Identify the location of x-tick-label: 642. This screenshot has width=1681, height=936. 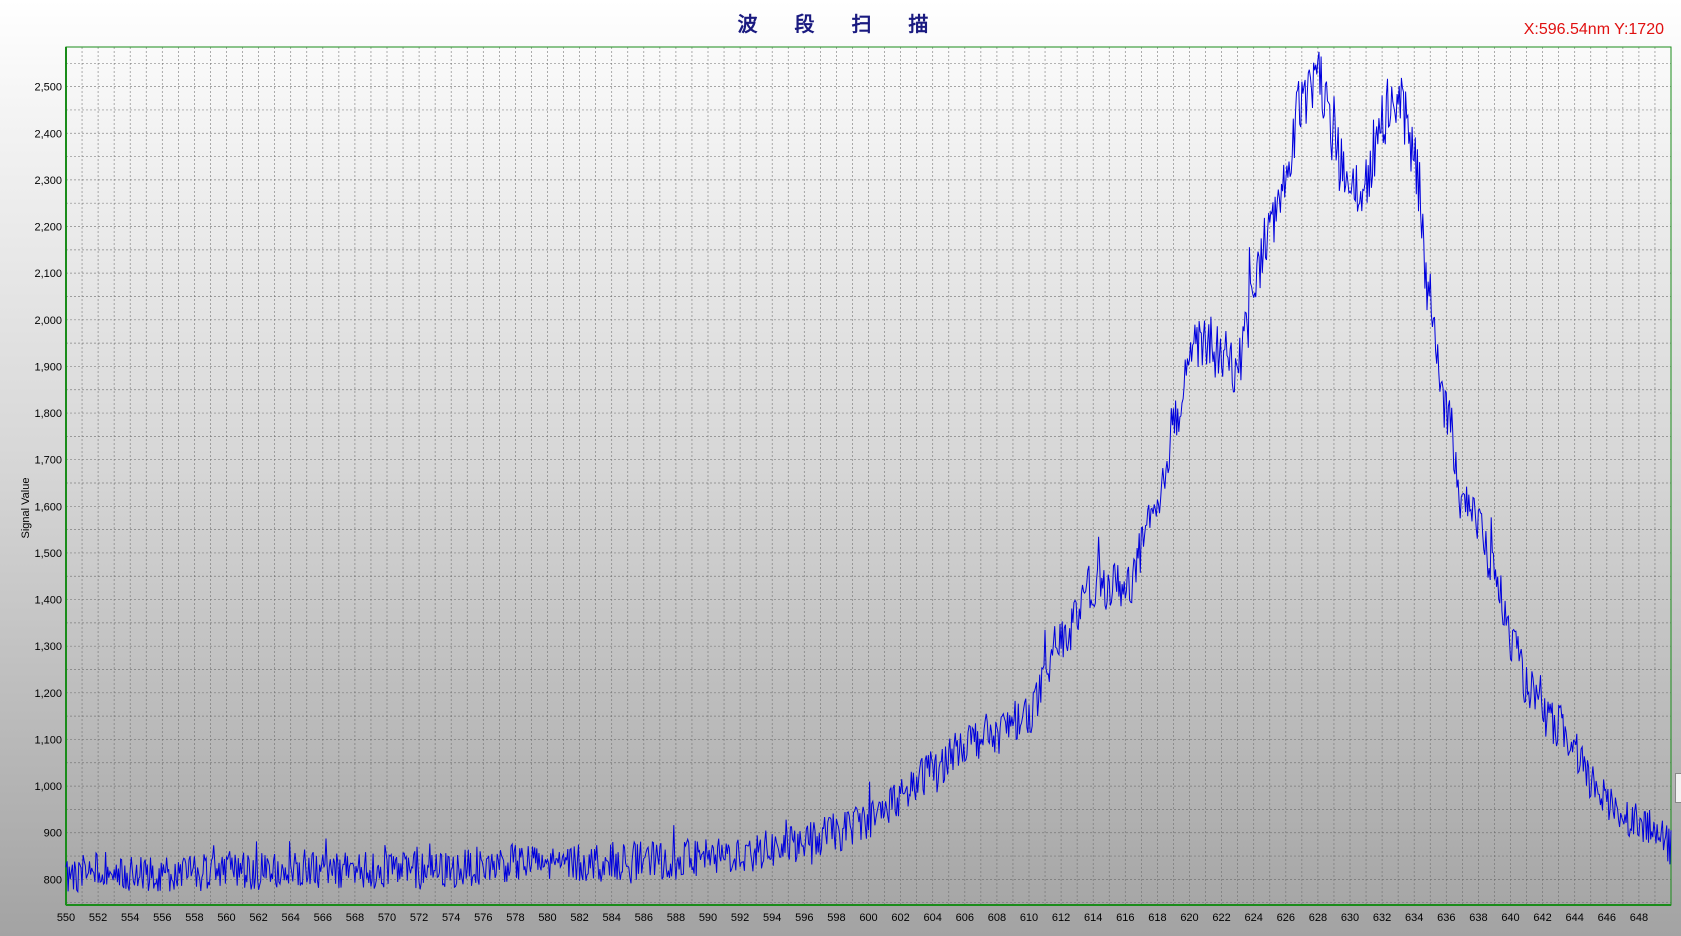
(1542, 918).